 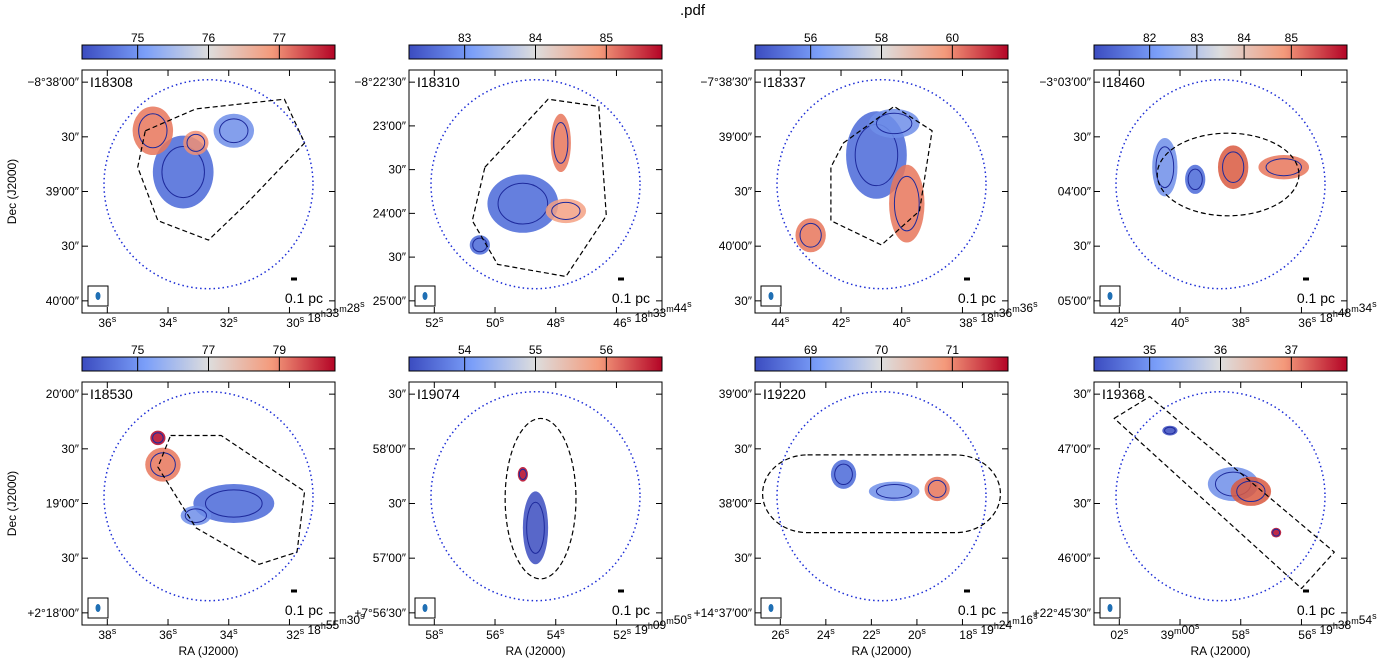 I want to click on dec-tick-label: 47′00″, so click(x=1075, y=449).